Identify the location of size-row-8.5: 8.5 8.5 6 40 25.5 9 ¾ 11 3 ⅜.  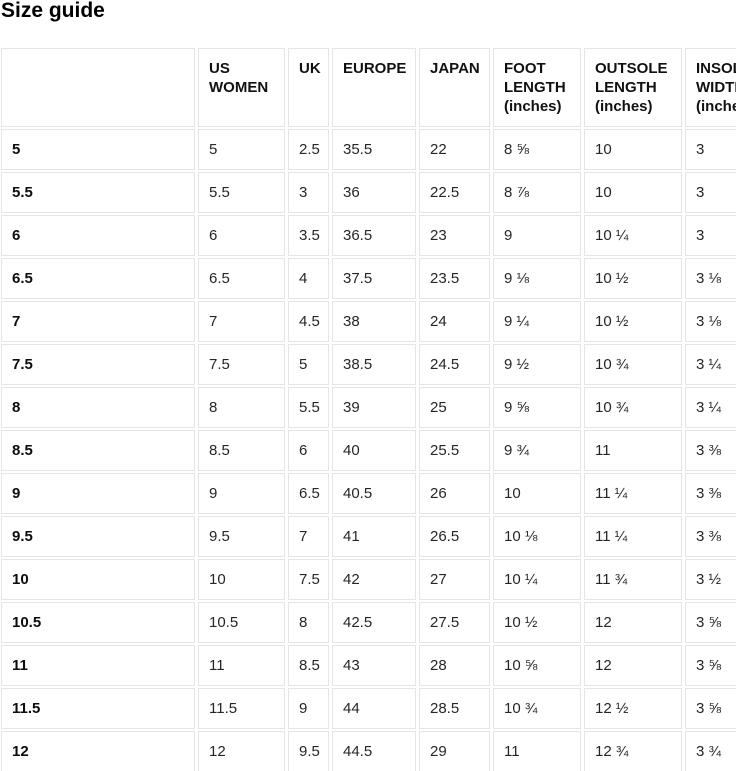
(368, 450).